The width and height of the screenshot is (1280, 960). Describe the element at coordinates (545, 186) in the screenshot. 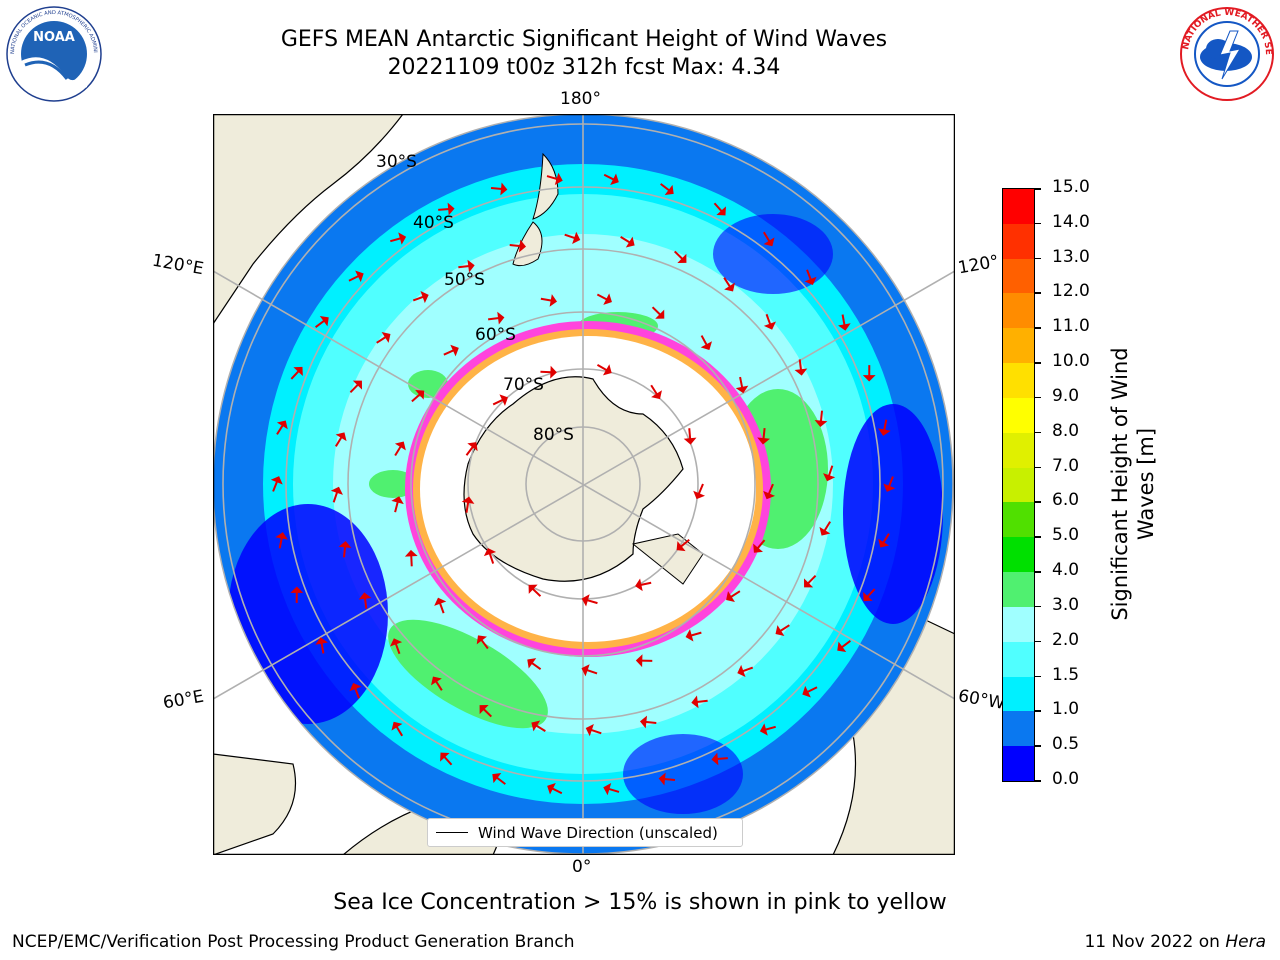

I see `new-zealand-north` at that location.